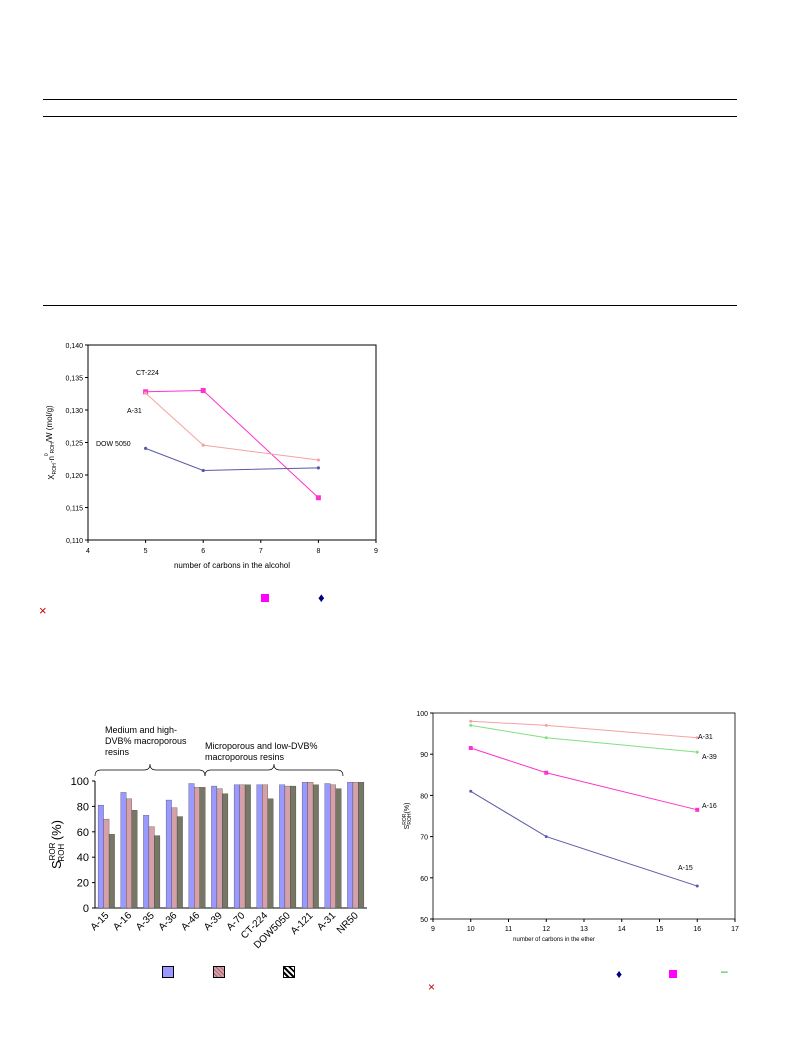 The image size is (793, 1057). Describe the element at coordinates (74, 379) in the screenshot. I see `y-tick-label: 0,135` at that location.